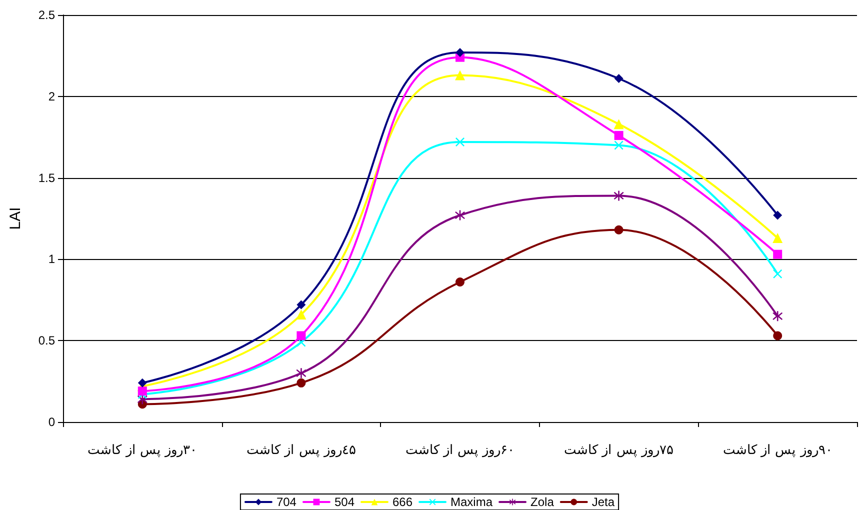 This screenshot has width=859, height=510. Describe the element at coordinates (286, 502) in the screenshot. I see `legend-label: 704` at that location.